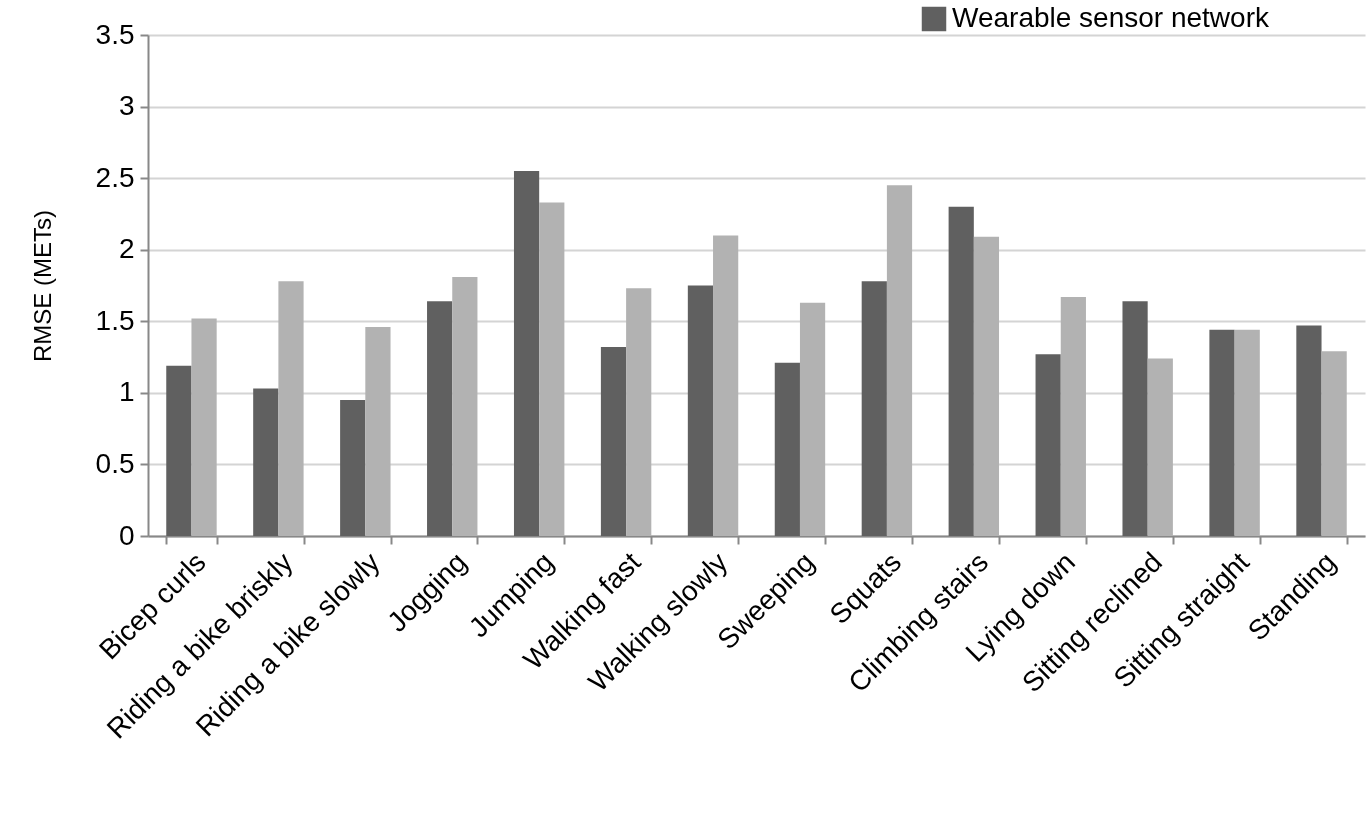 The width and height of the screenshot is (1369, 819). Describe the element at coordinates (115, 320) in the screenshot. I see `y-tick-label: 1.5` at that location.